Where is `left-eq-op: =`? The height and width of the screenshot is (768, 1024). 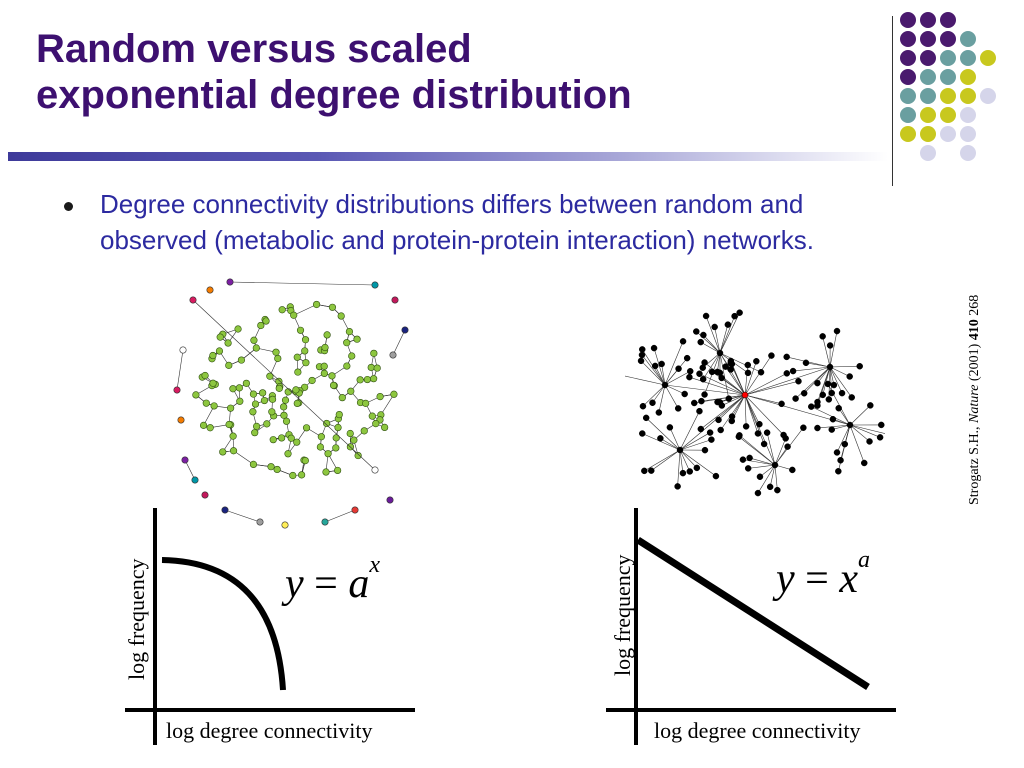 left-eq-op: = is located at coordinates (326, 584).